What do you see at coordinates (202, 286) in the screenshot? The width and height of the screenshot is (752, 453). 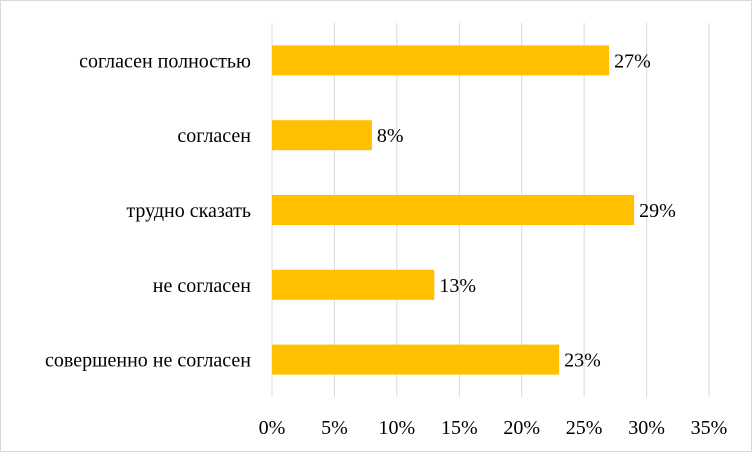 I see `category-label: не согласен` at bounding box center [202, 286].